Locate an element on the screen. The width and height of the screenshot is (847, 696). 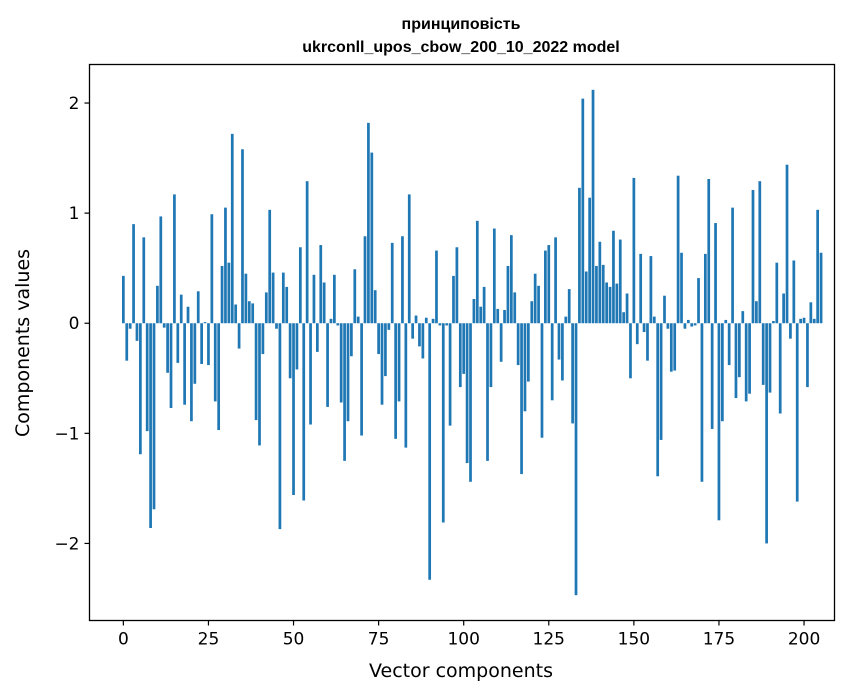
y-axis-label: Components values is located at coordinates (23, 343).